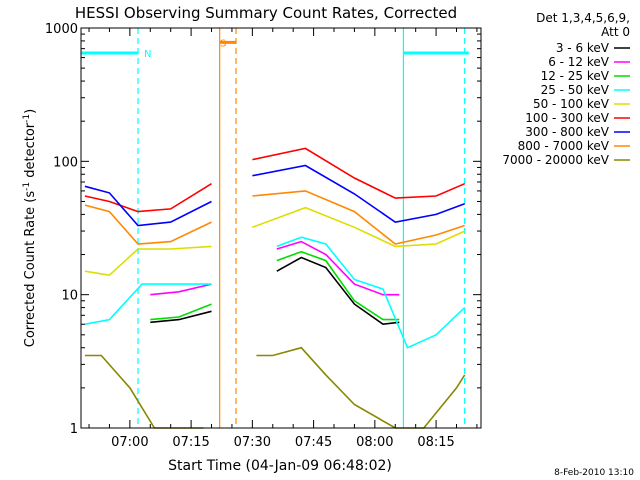 The width and height of the screenshot is (640, 480). What do you see at coordinates (129, 442) in the screenshot?
I see `x-tick-label: 07:00` at bounding box center [129, 442].